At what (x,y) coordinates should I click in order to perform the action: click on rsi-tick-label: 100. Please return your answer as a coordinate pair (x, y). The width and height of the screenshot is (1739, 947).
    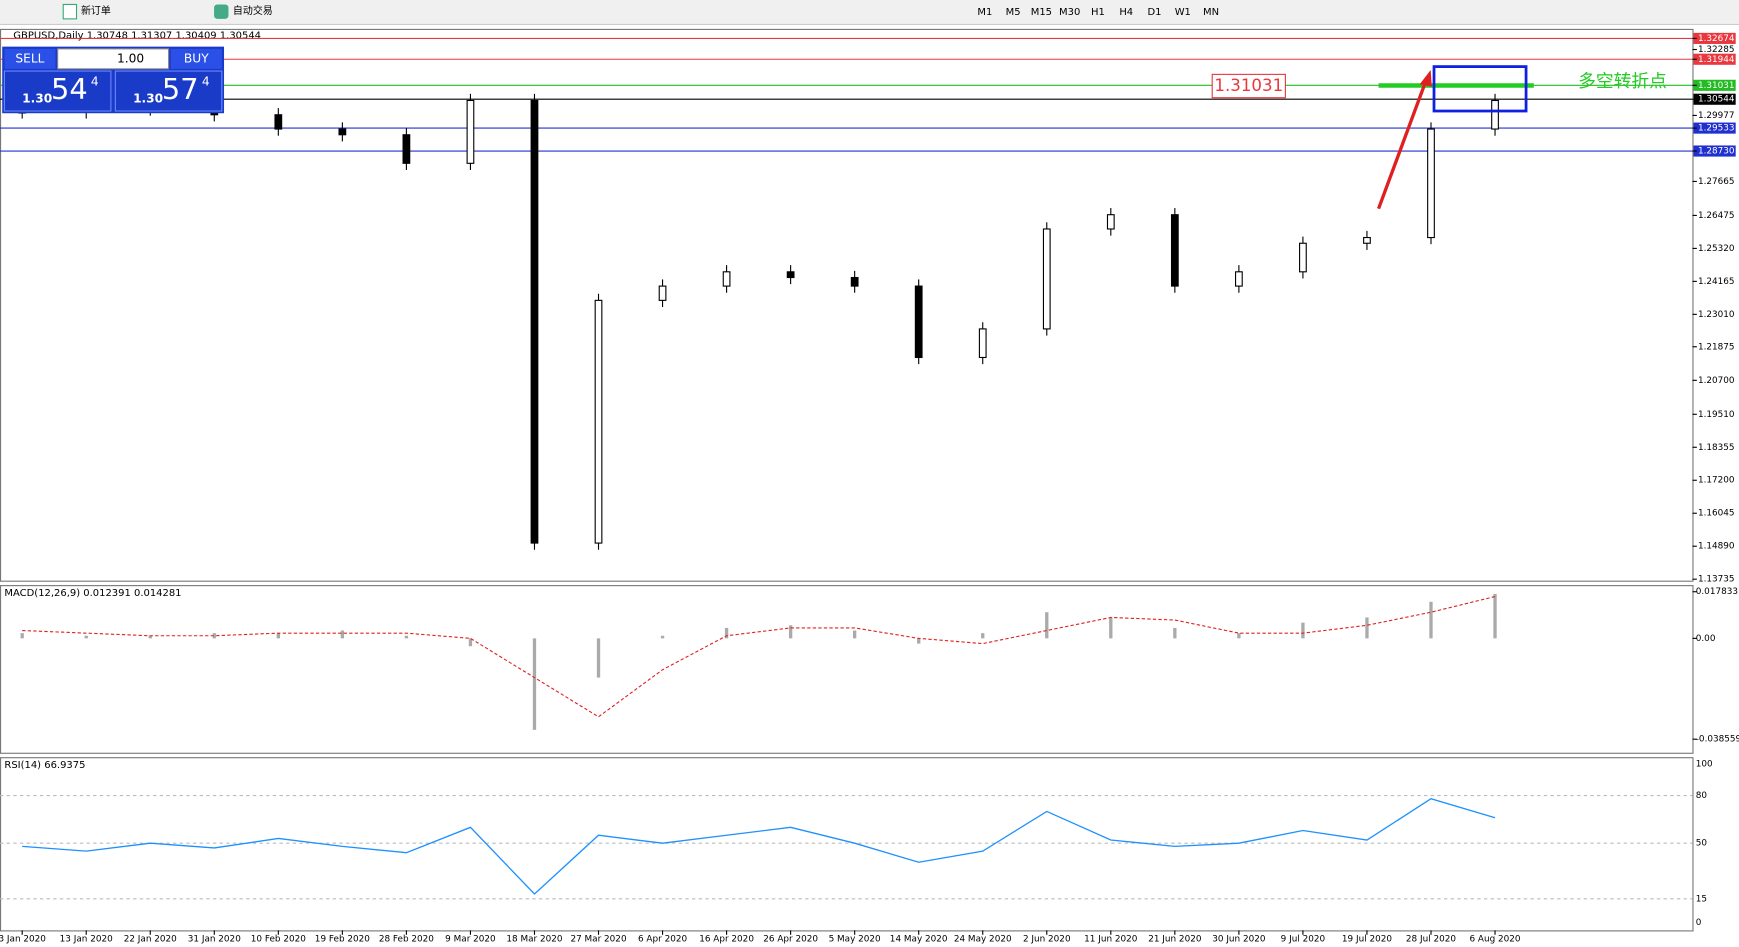
    Looking at the image, I should click on (1704, 764).